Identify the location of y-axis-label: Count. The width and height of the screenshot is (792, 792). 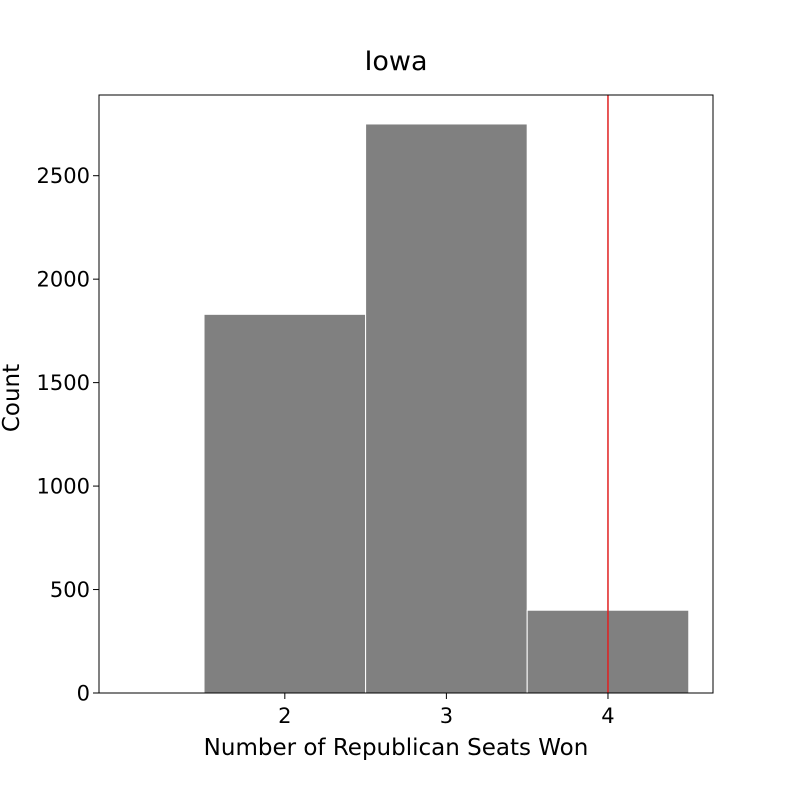
(12, 398).